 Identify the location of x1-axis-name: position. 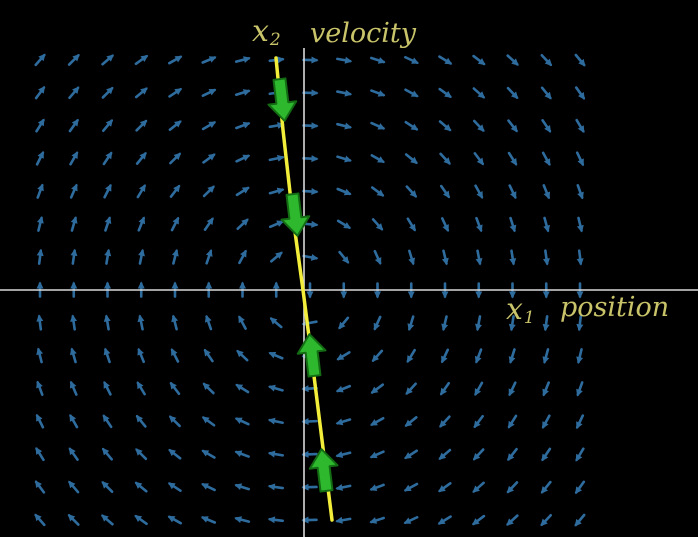
(615, 307).